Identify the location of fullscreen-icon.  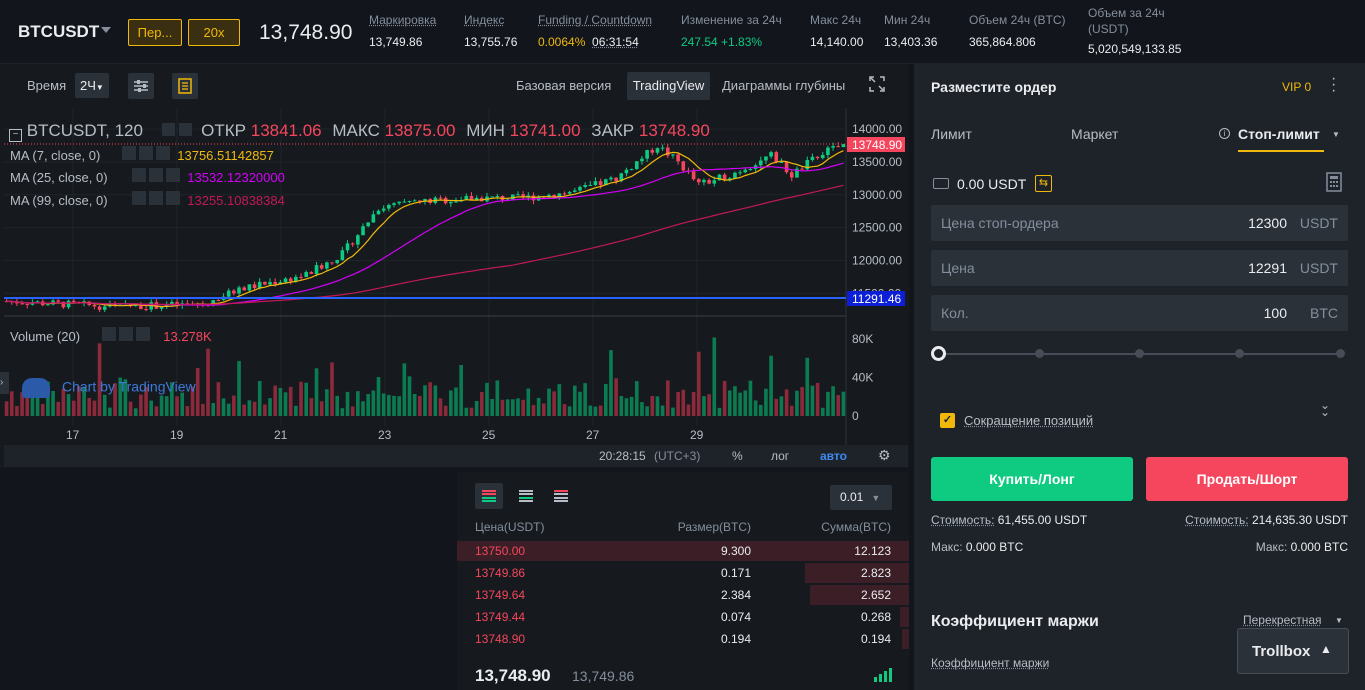
(877, 84).